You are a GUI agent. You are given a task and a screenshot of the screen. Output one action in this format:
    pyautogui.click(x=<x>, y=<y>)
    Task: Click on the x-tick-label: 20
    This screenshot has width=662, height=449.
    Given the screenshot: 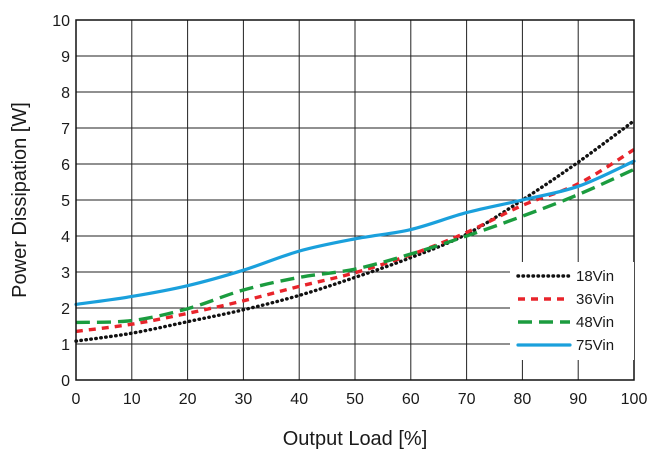 What is the action you would take?
    pyautogui.click(x=188, y=399)
    